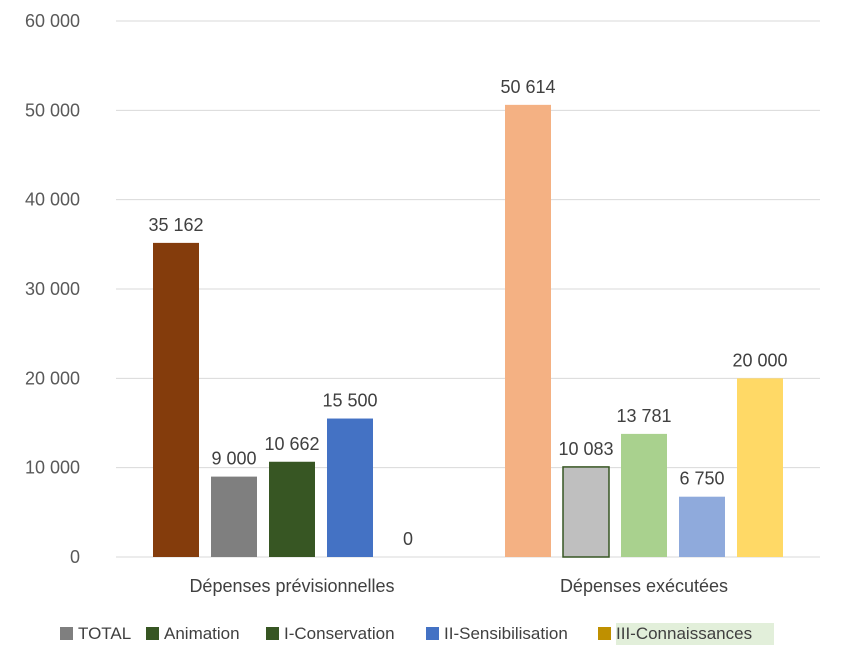 This screenshot has width=852, height=650. I want to click on legend-label: III-Connaissances, so click(684, 633).